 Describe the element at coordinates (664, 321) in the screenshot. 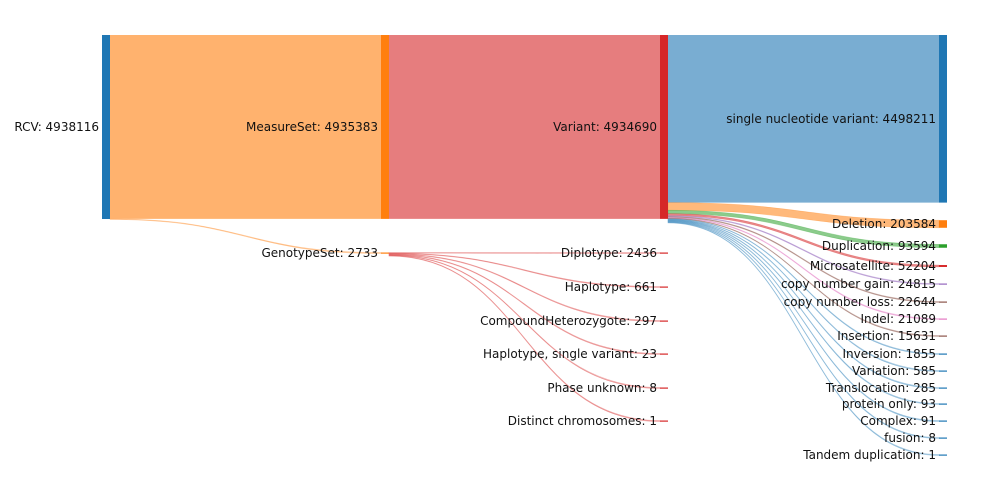

I see `node-compoundheterozygote` at that location.